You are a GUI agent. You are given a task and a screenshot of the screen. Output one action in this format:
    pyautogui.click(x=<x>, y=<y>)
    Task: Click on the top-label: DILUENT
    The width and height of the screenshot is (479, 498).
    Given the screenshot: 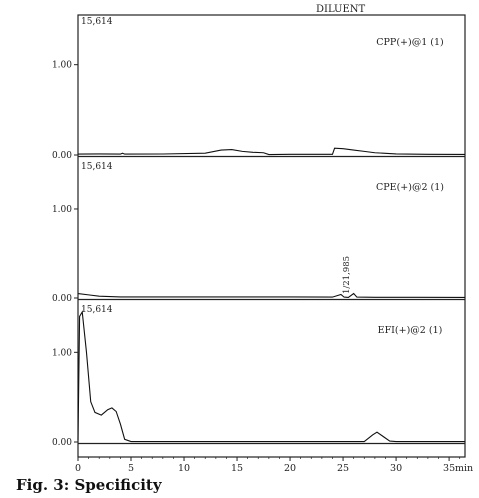 What is the action you would take?
    pyautogui.click(x=341, y=9)
    